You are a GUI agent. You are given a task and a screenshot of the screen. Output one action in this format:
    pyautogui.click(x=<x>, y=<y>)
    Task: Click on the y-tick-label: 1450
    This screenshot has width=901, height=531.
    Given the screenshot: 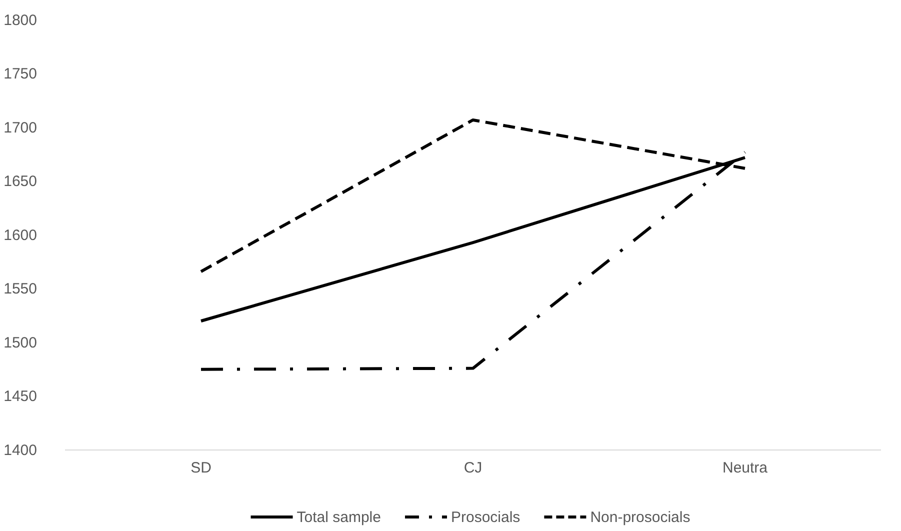 What is the action you would take?
    pyautogui.click(x=20, y=397)
    